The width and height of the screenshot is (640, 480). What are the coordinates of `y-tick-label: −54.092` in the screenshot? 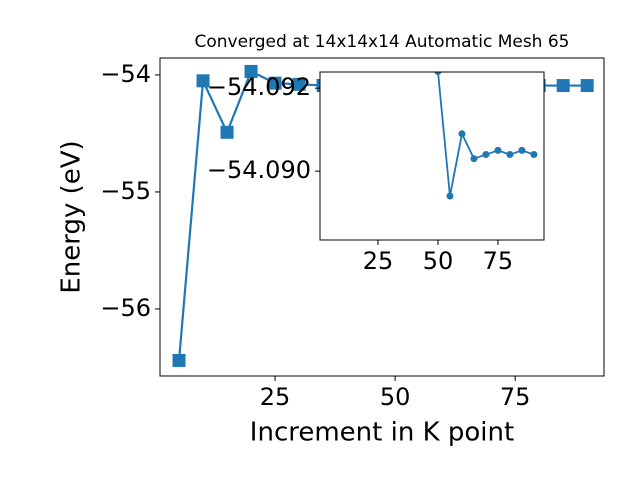 It's located at (259, 87).